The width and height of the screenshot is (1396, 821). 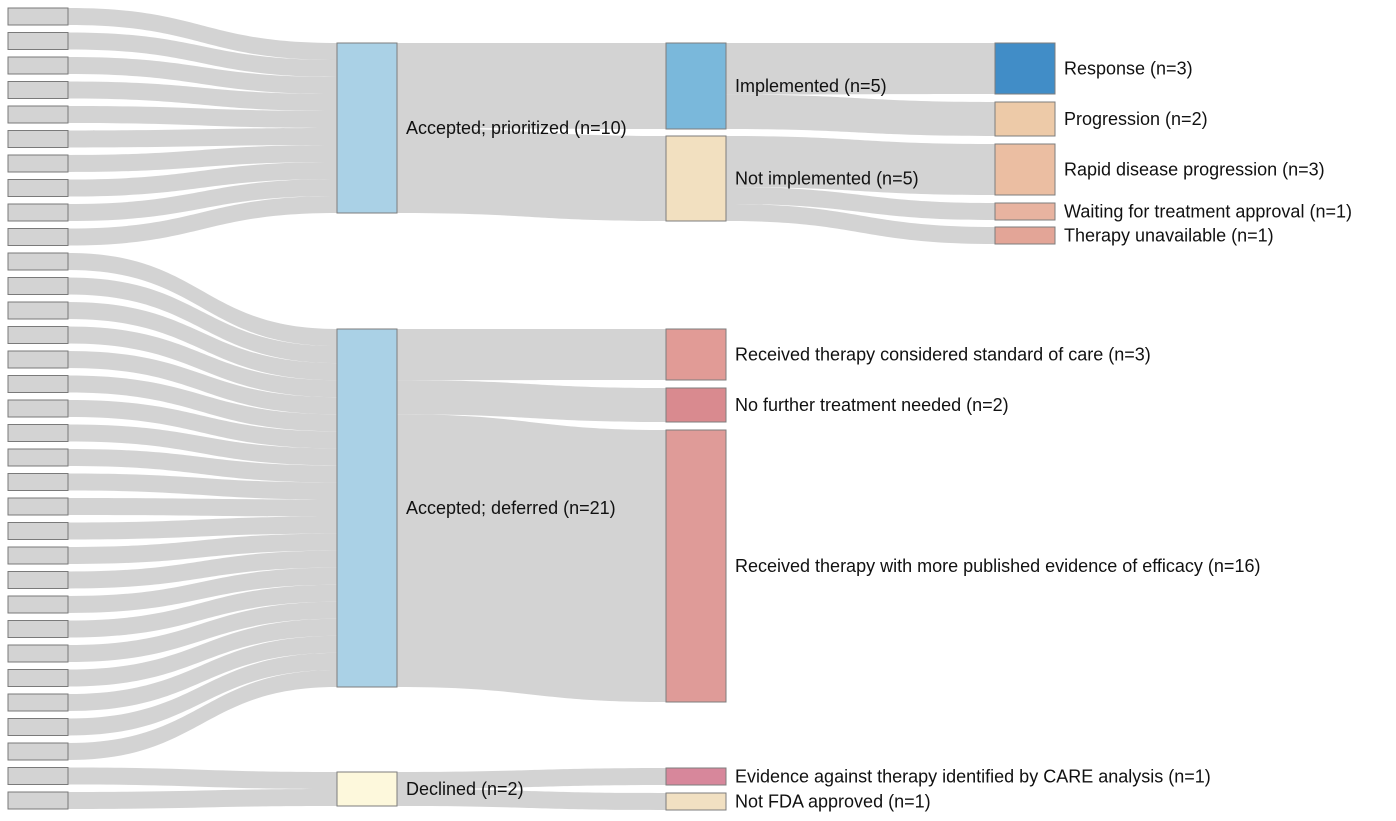 What do you see at coordinates (367, 128) in the screenshot?
I see `node-prio` at bounding box center [367, 128].